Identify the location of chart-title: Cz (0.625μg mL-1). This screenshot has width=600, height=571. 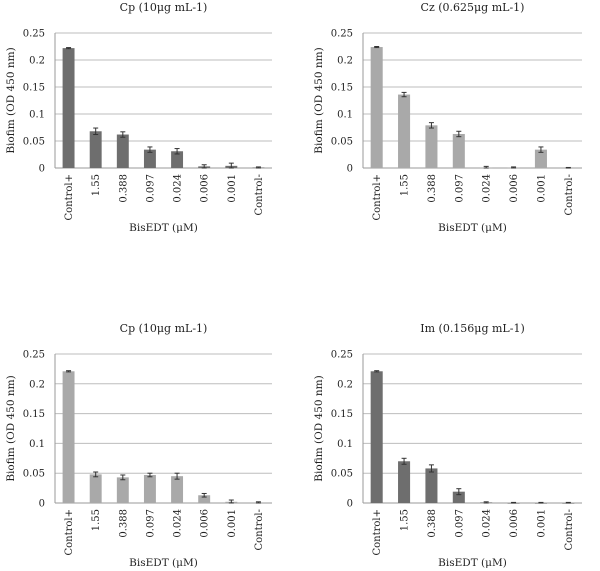
(473, 7).